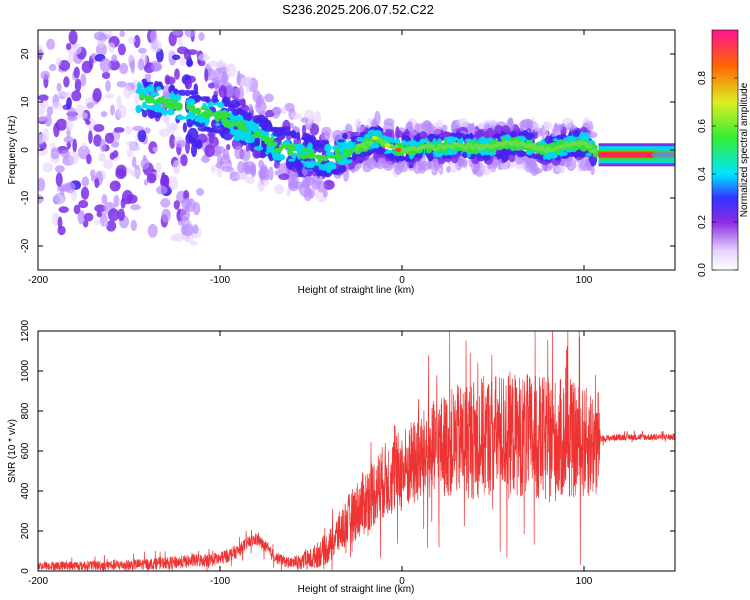 The width and height of the screenshot is (750, 600). I want to click on snr-xtick-label: -100, so click(220, 581).